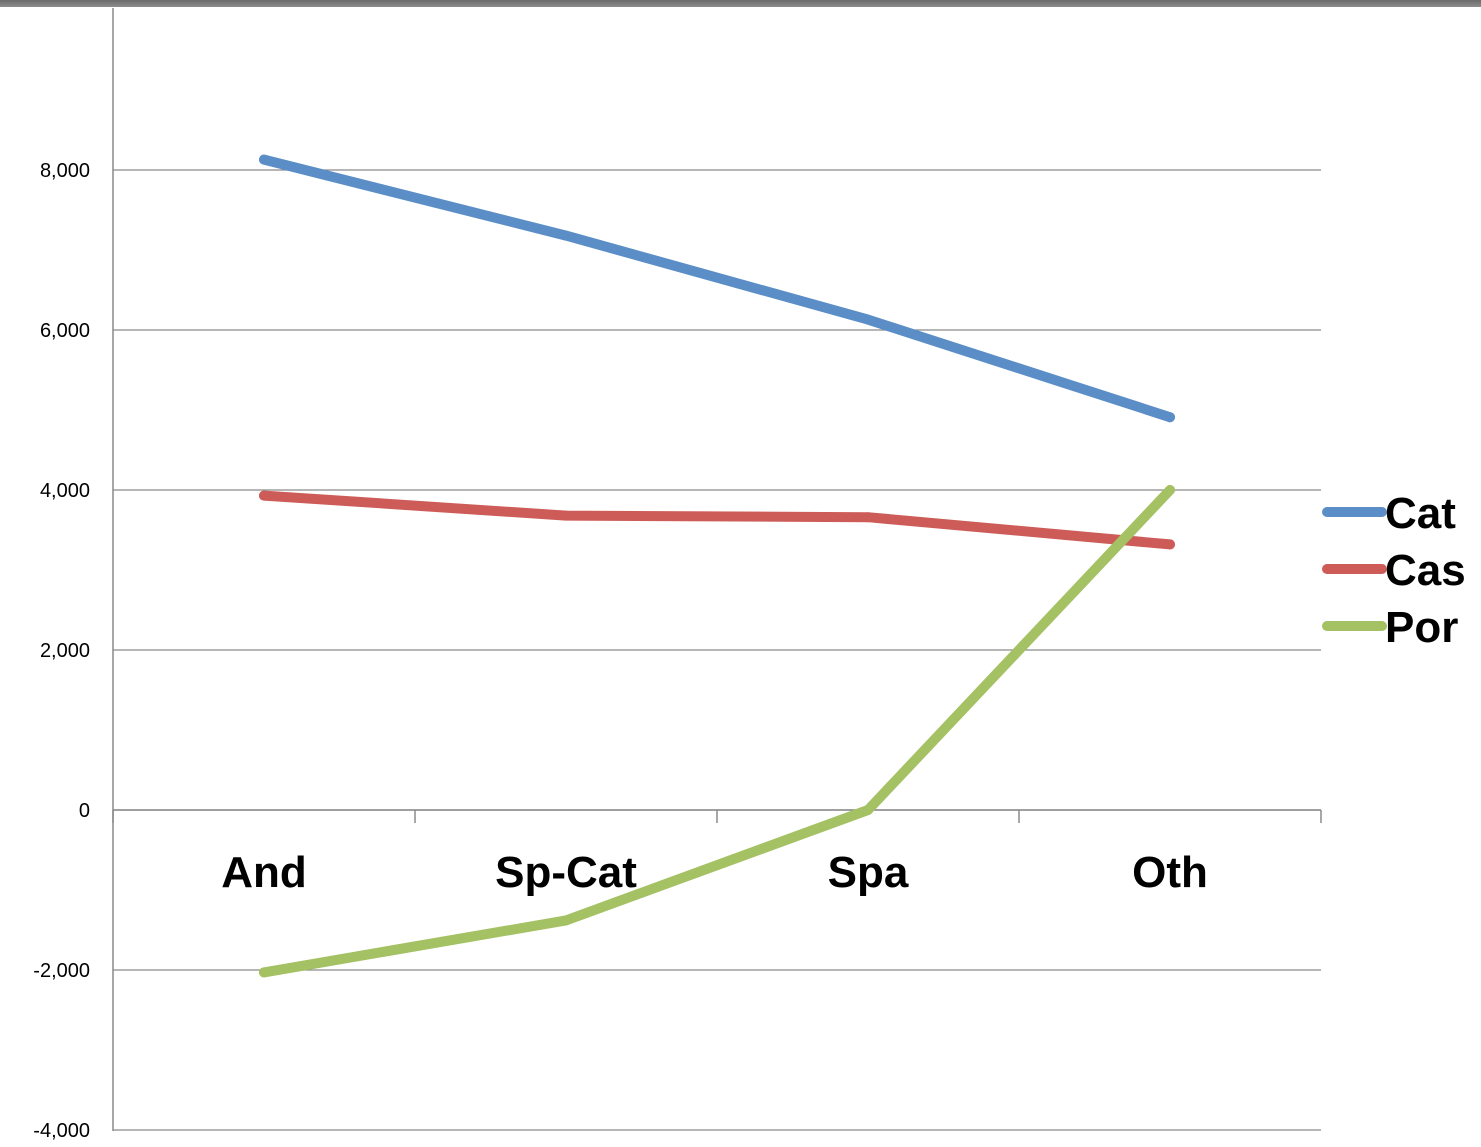  I want to click on x-axis-category-labels: And Sp-Cat Spa Oth, so click(714, 872).